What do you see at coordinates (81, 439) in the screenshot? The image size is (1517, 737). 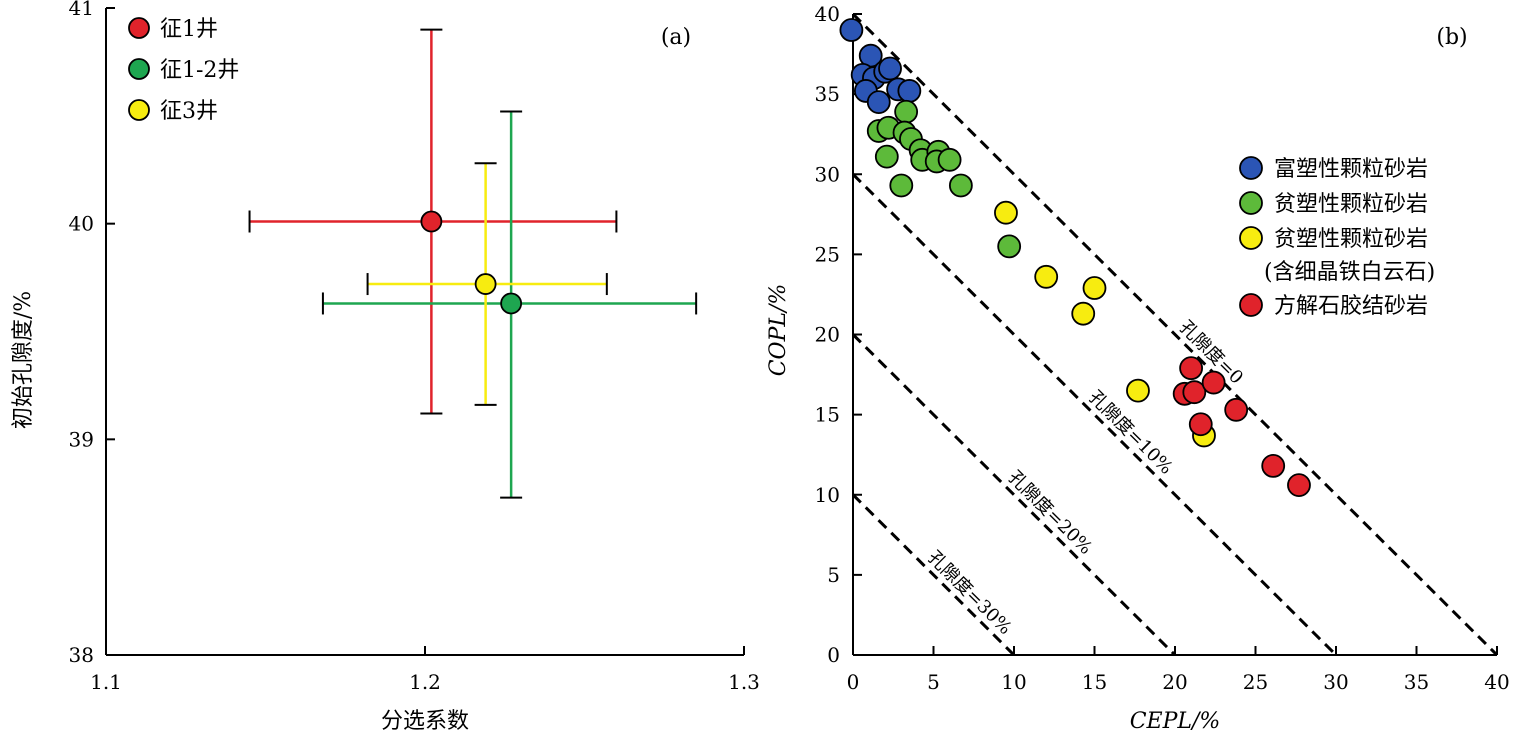 I see `panel-a-y-tick-label: 39` at bounding box center [81, 439].